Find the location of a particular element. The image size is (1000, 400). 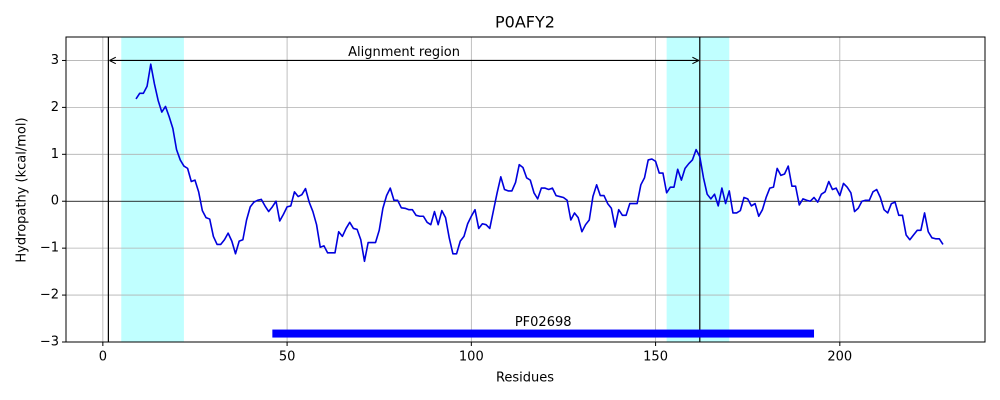

y-tick-label: 2 is located at coordinates (55, 107).